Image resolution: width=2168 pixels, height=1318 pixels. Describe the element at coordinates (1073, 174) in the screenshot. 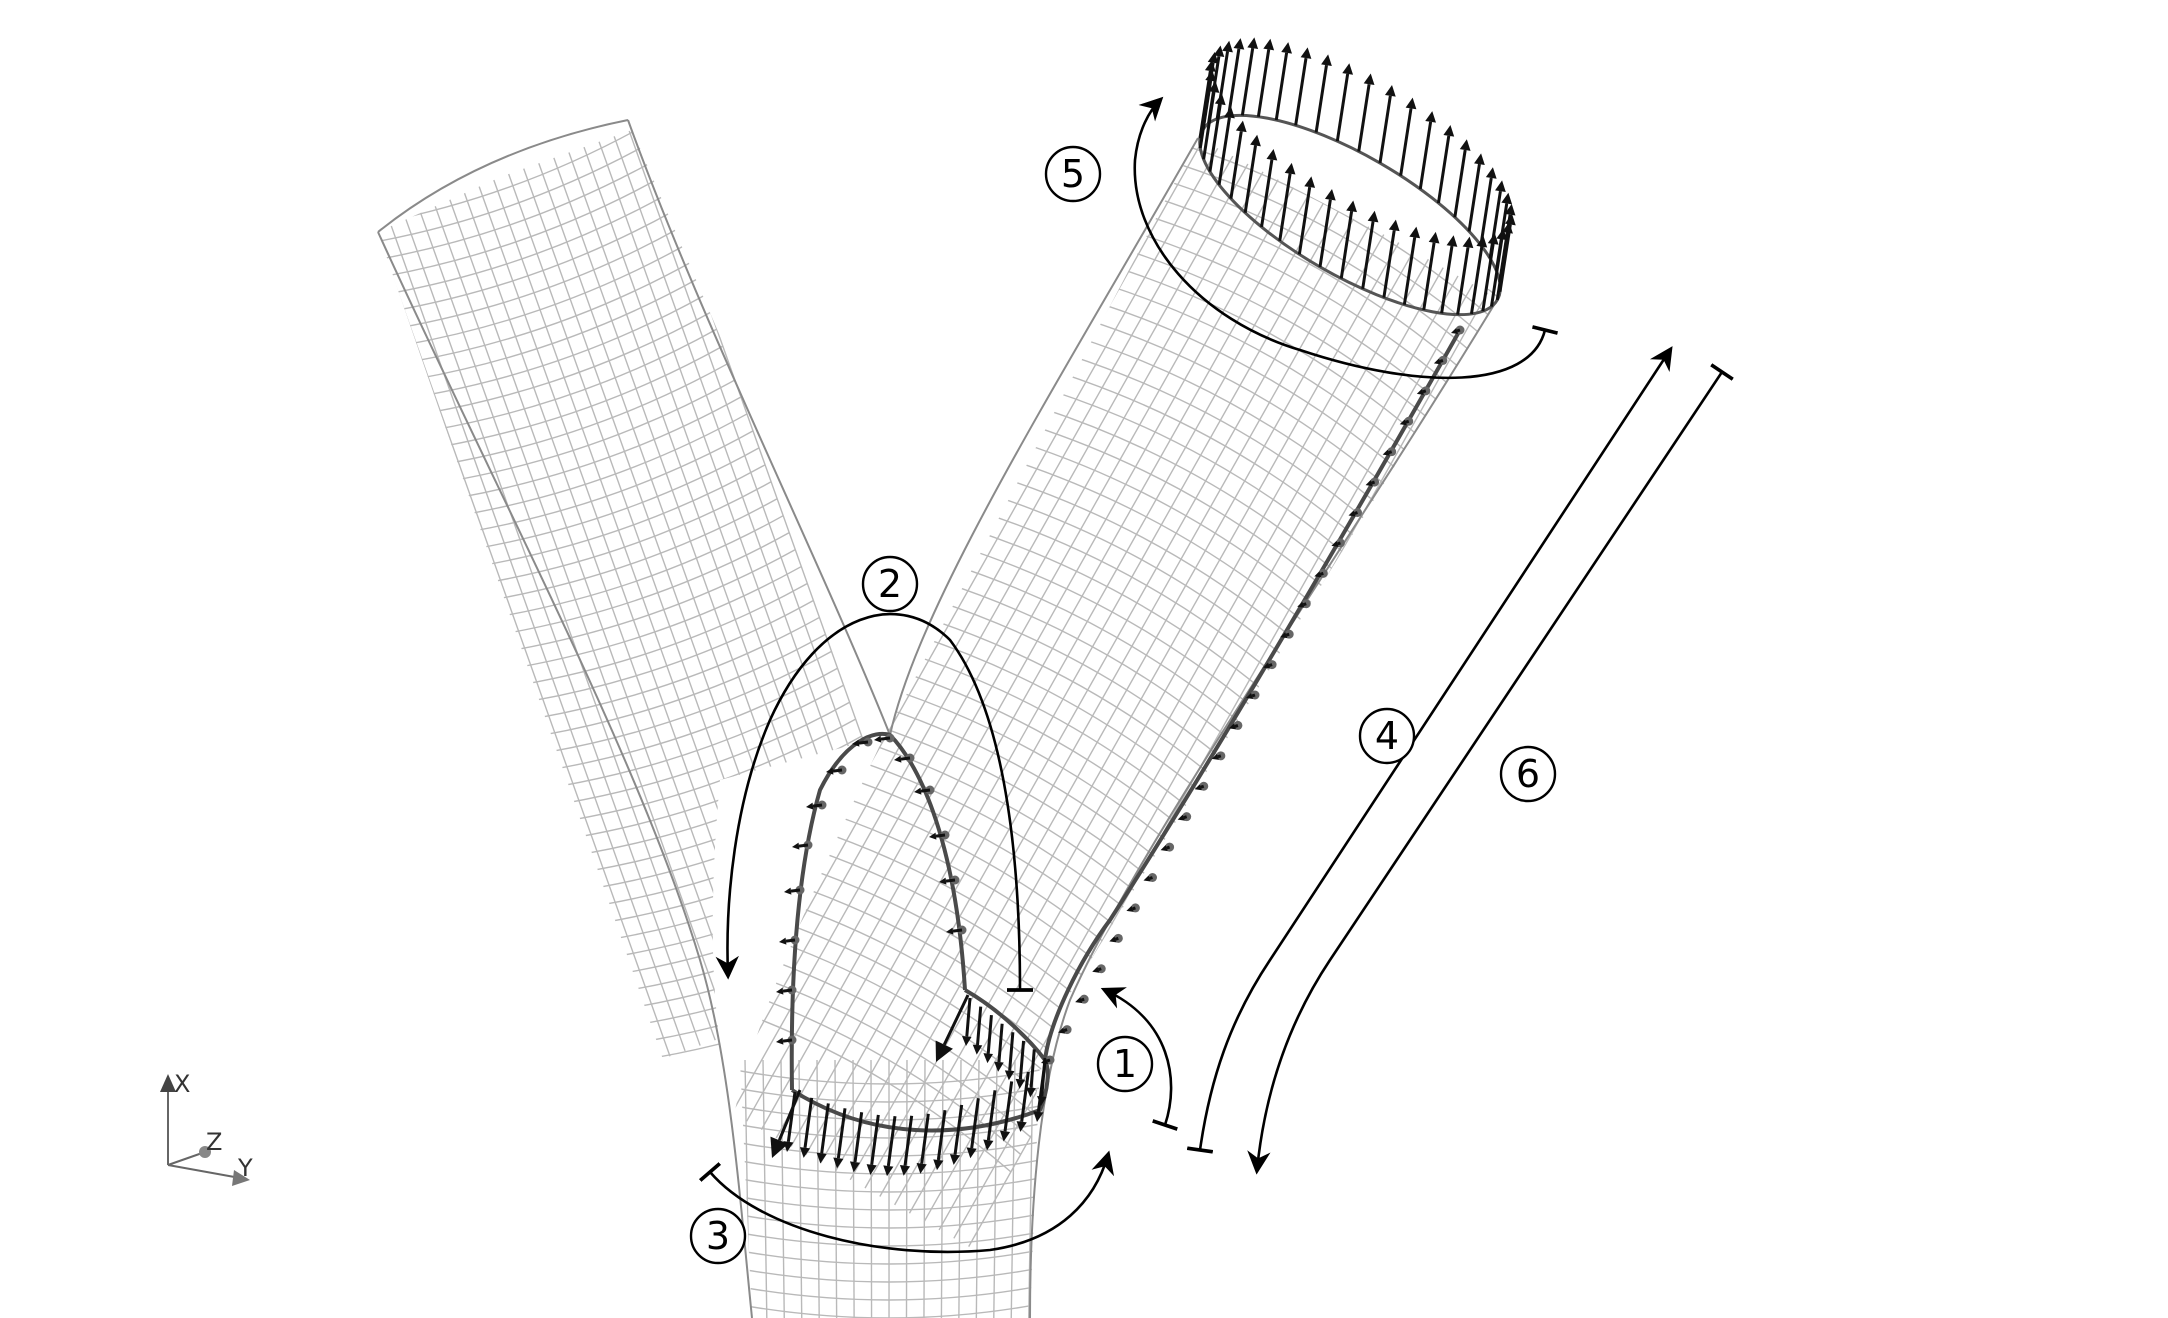

I see `step-label-5: 5` at that location.